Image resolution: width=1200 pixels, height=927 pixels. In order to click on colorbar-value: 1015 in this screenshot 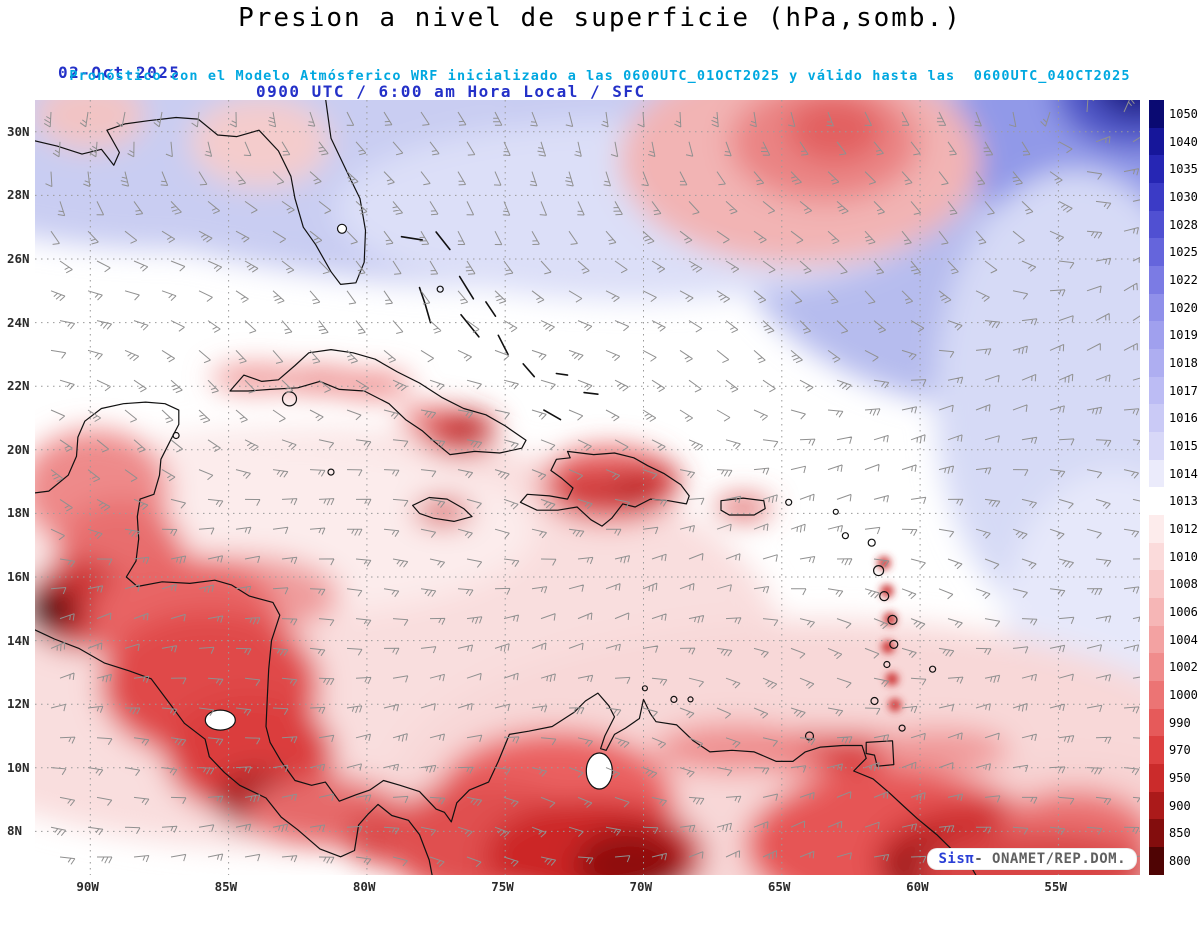, I will do `click(1183, 445)`.